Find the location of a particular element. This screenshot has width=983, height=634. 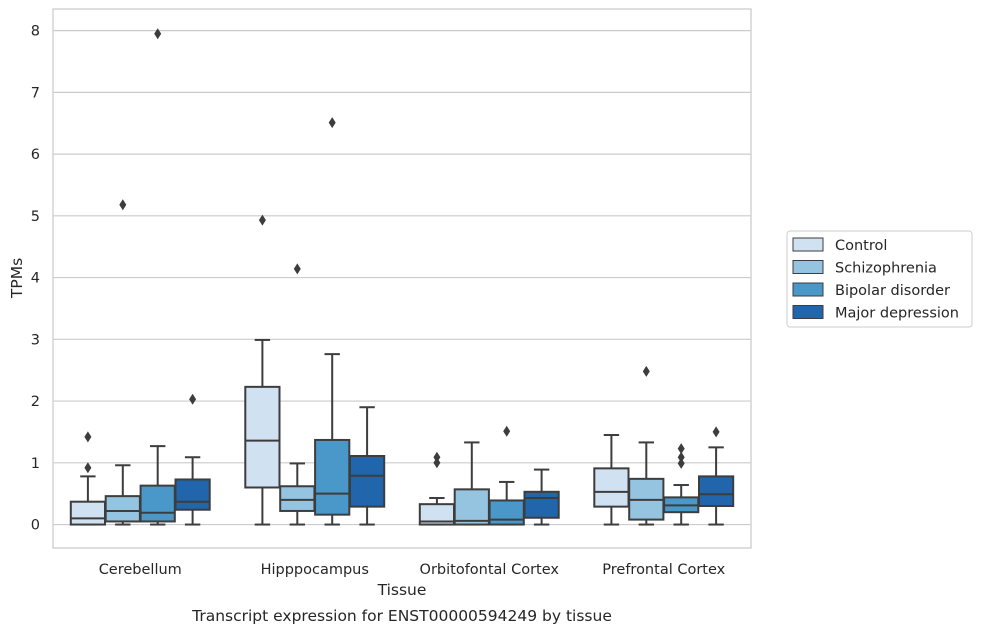

y-tick-label: 2 is located at coordinates (35, 402).